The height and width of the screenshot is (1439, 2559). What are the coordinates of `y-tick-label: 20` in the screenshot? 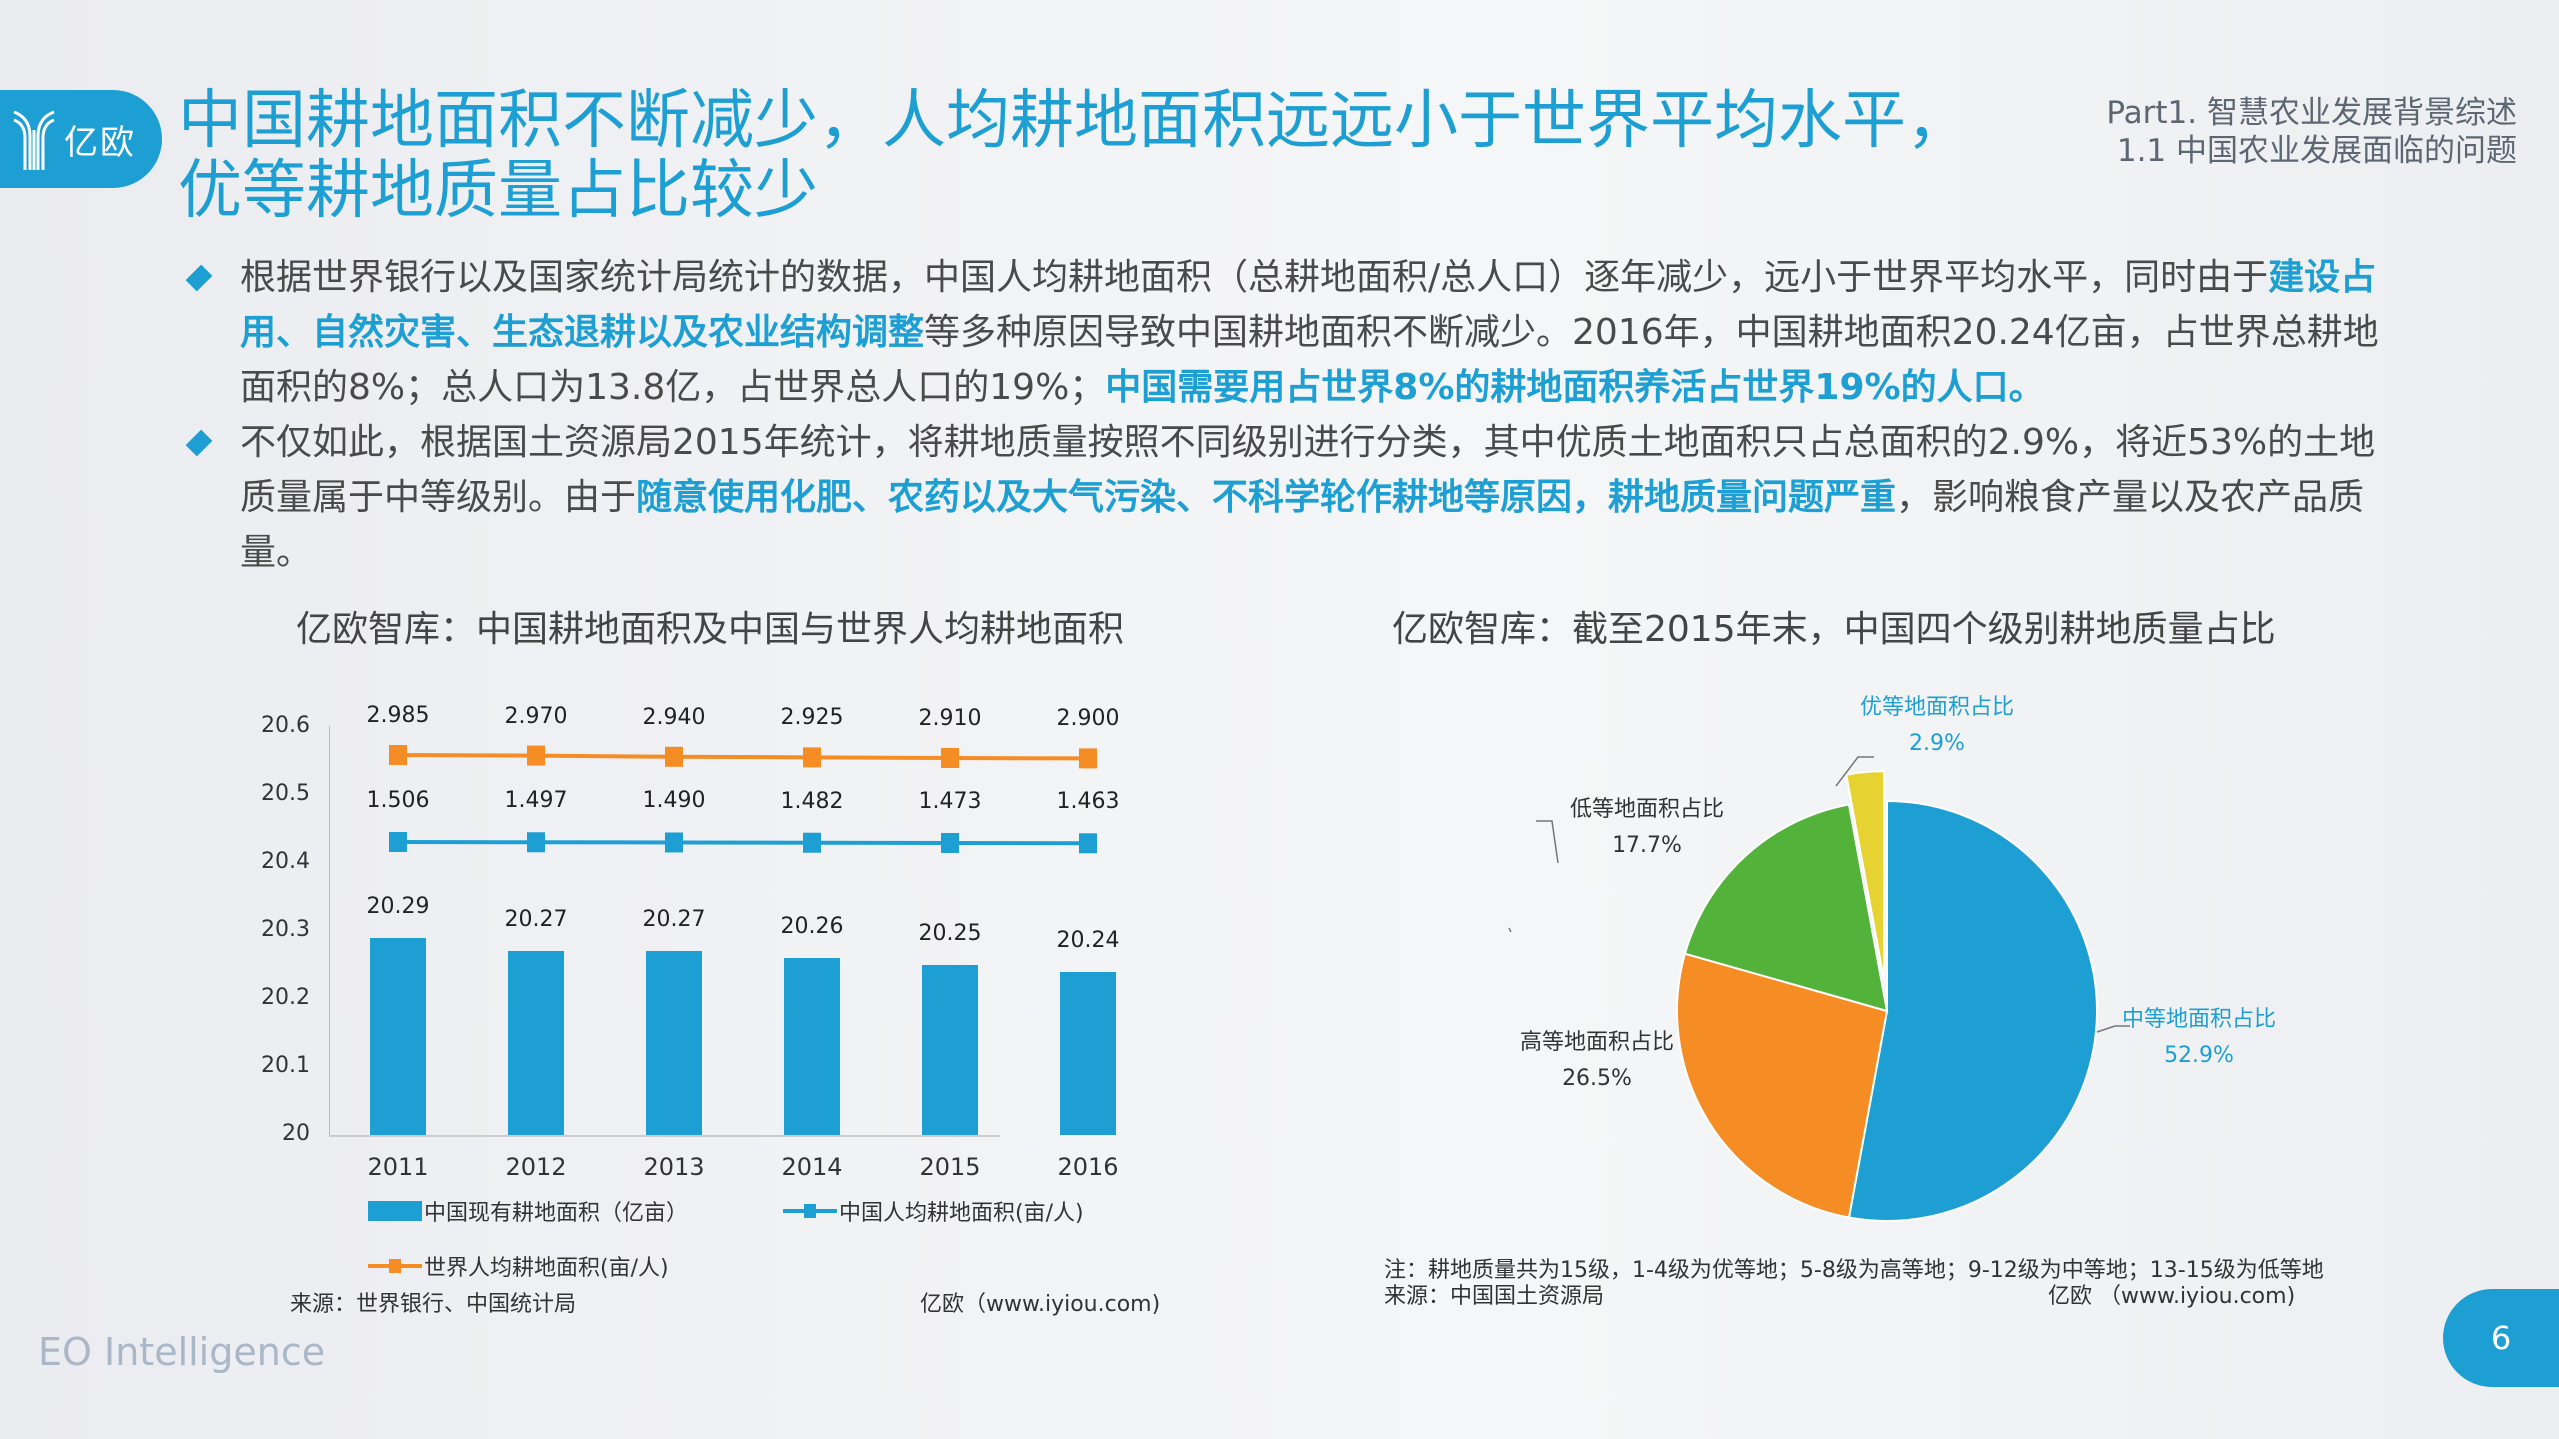 It's located at (296, 1133).